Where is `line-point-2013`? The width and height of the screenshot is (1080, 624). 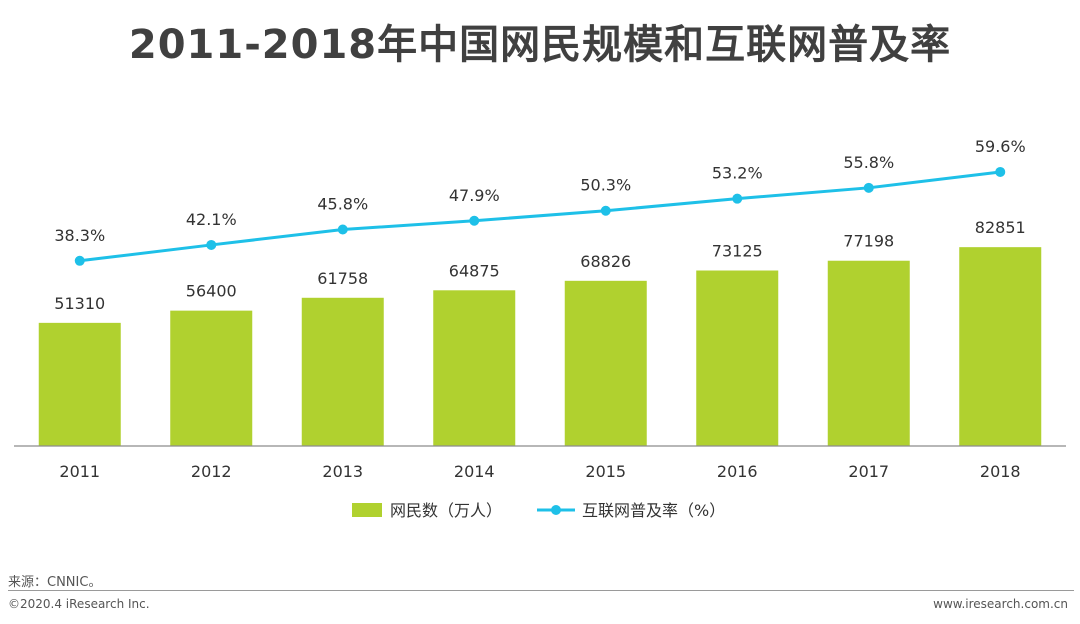
line-point-2013 is located at coordinates (342, 229).